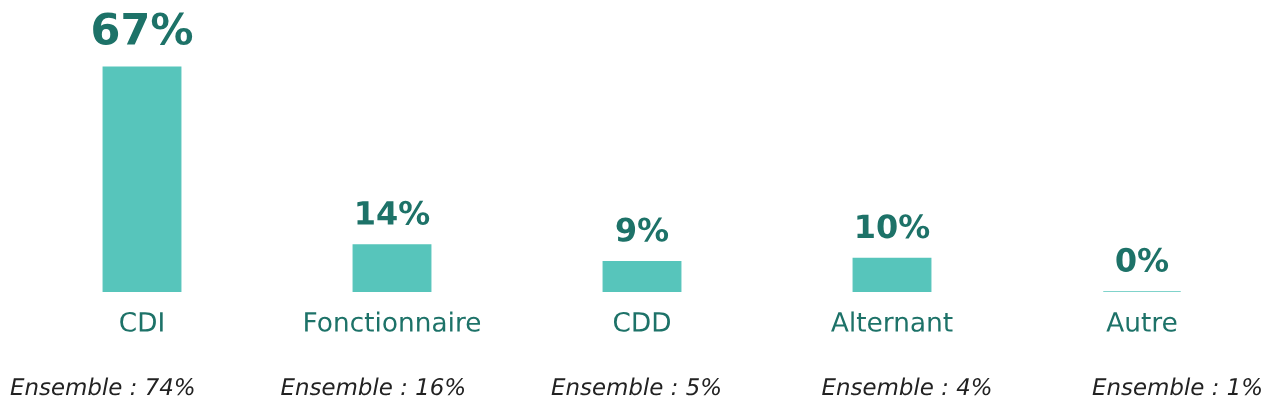 The width and height of the screenshot is (1276, 401). Describe the element at coordinates (143, 29) in the screenshot. I see `data-label: 67%` at that location.